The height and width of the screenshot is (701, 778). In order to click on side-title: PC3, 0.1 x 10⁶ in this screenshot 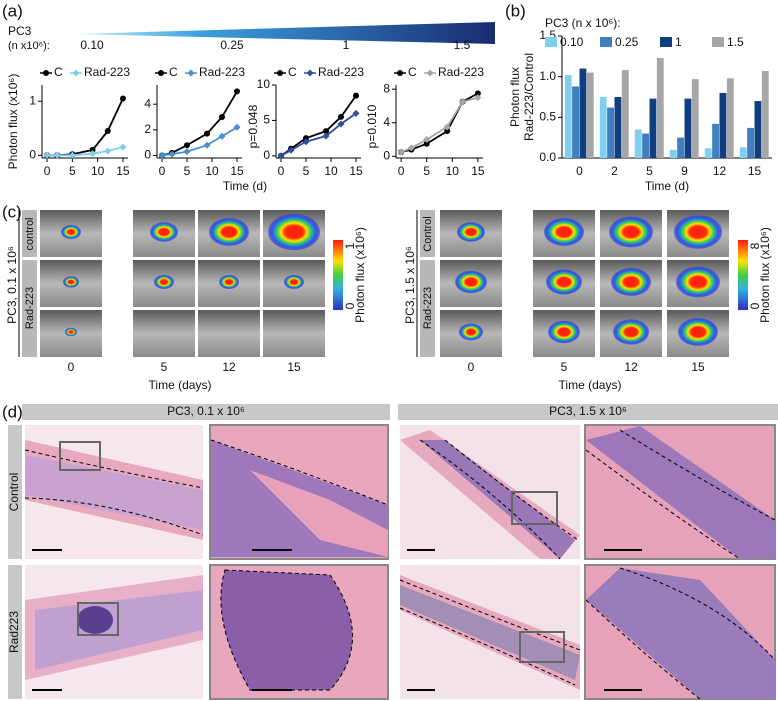, I will do `click(12, 285)`.